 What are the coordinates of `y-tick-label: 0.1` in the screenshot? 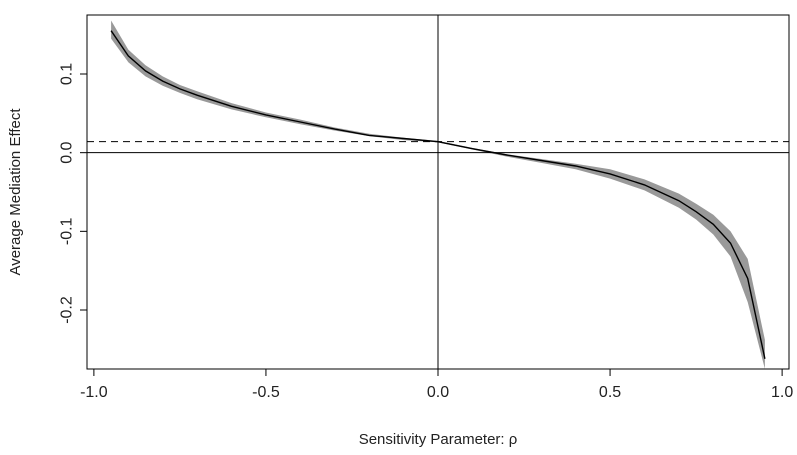 It's located at (67, 74).